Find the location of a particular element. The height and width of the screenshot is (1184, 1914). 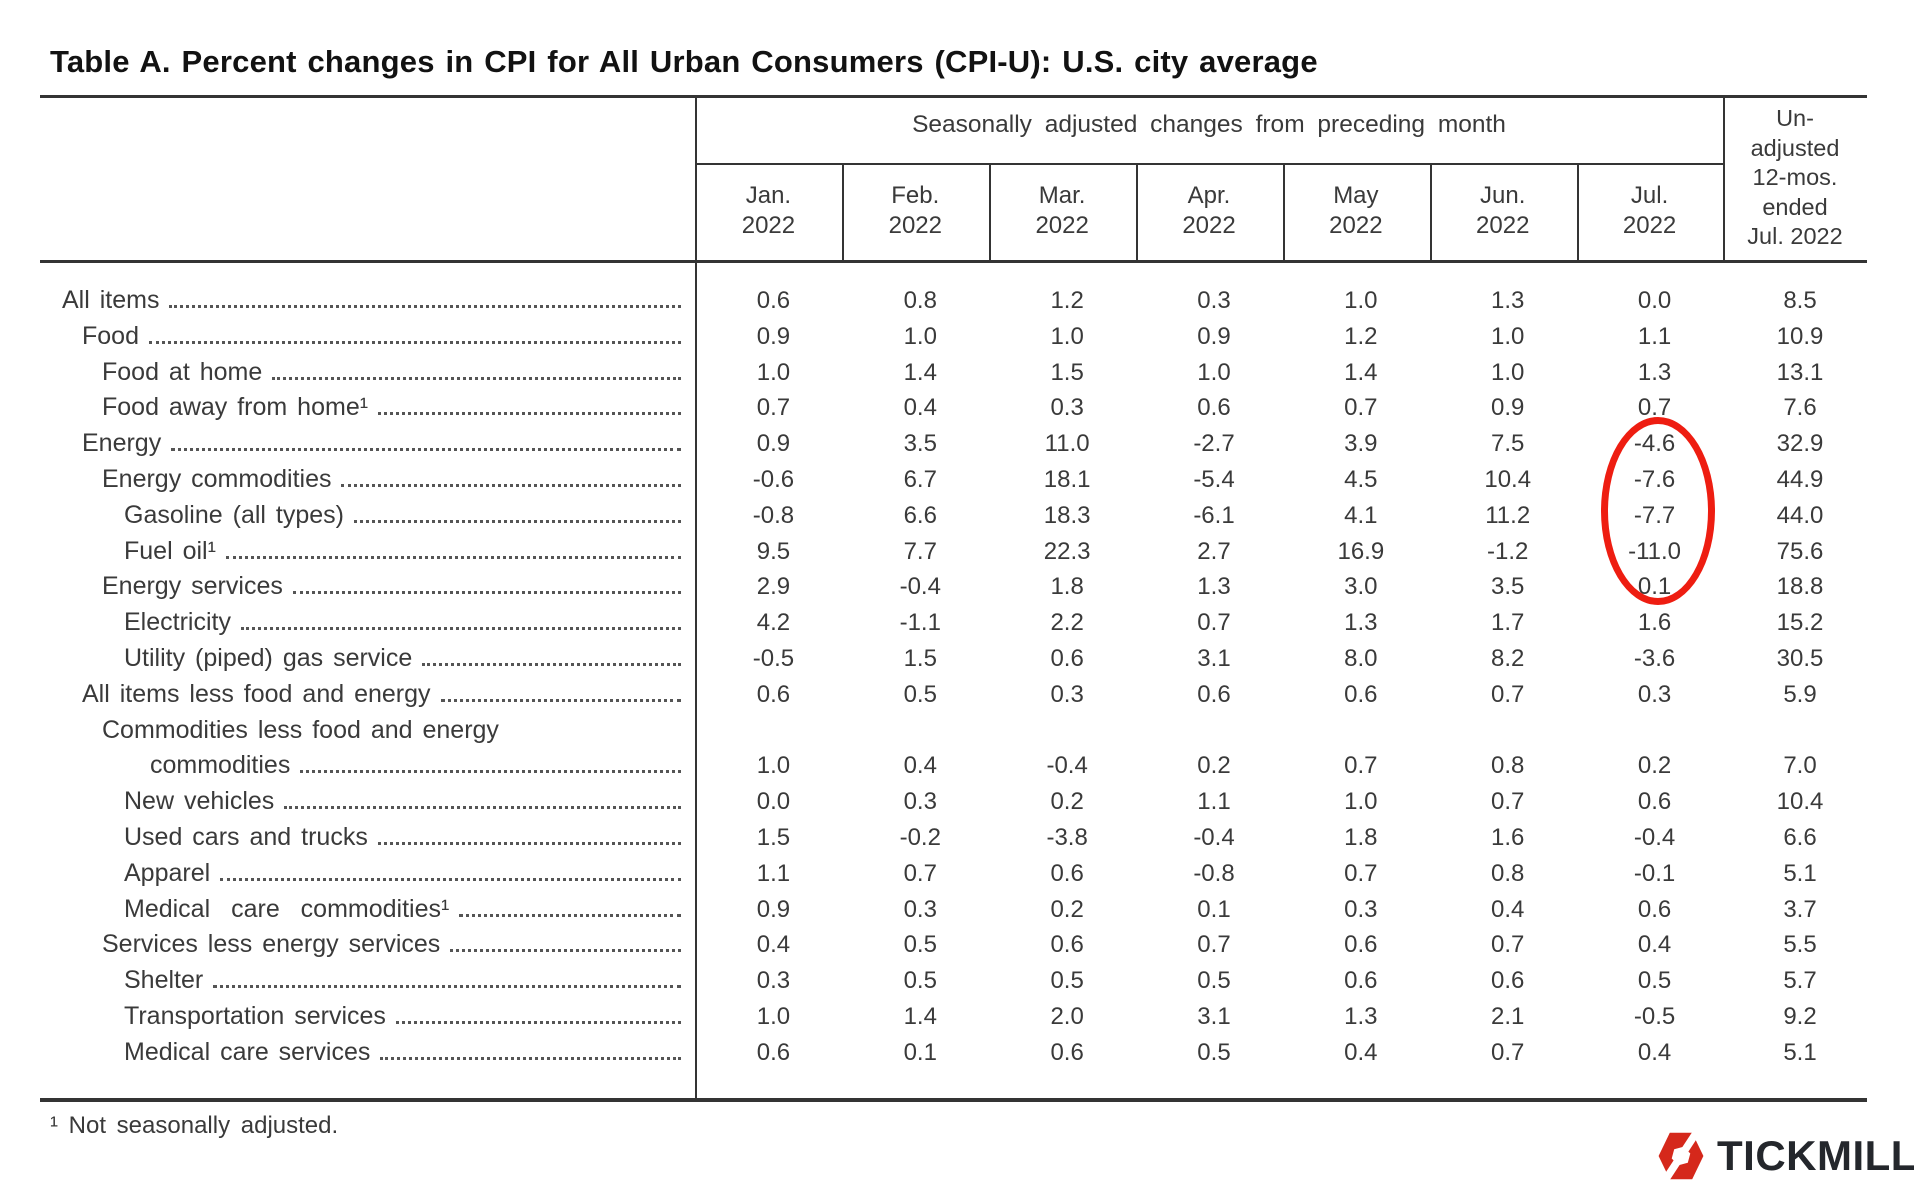

value-cell-12mo: 5.7 is located at coordinates (1800, 981).